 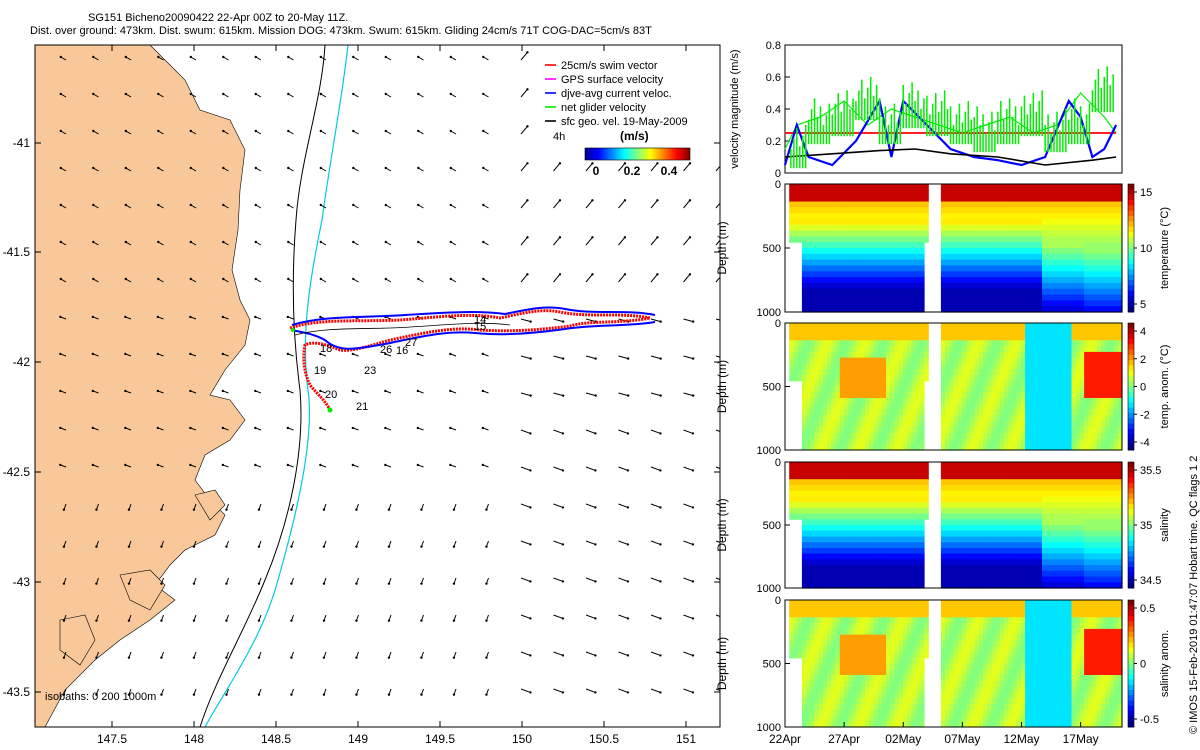 What do you see at coordinates (950, 157) in the screenshot?
I see `velocity-series-line` at bounding box center [950, 157].